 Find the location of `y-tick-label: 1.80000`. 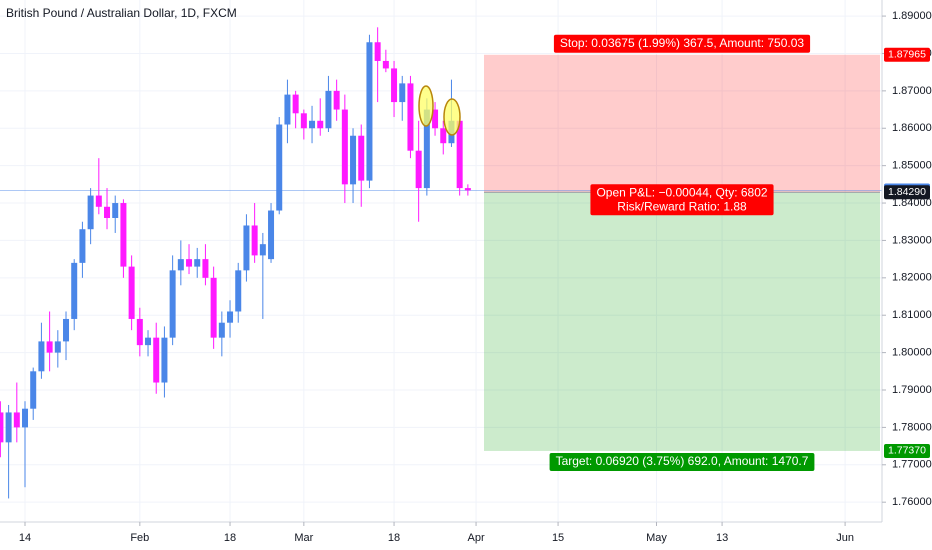

y-tick-label: 1.80000 is located at coordinates (912, 353).